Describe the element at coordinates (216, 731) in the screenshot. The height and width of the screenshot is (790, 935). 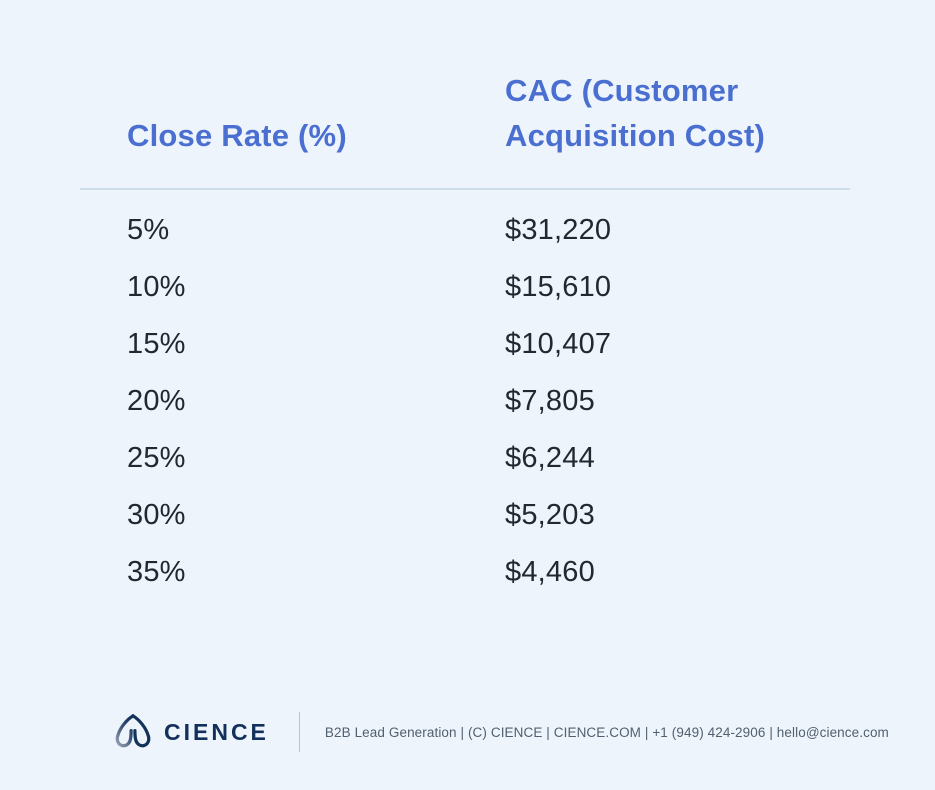
I see `brand-wordmark: CIENCE` at that location.